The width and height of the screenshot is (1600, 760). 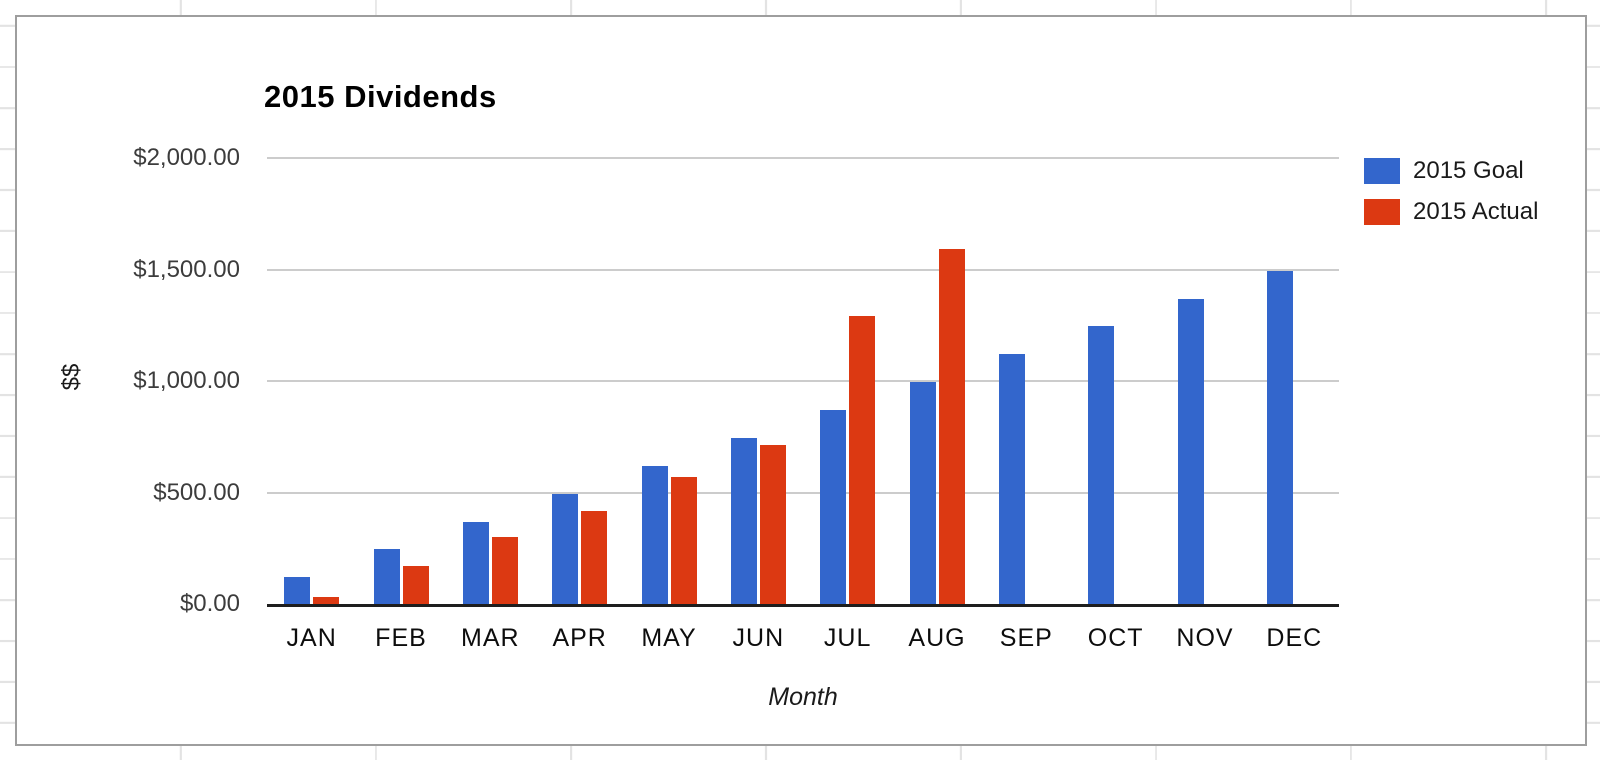 I want to click on bar-apr-actual, so click(x=594, y=557).